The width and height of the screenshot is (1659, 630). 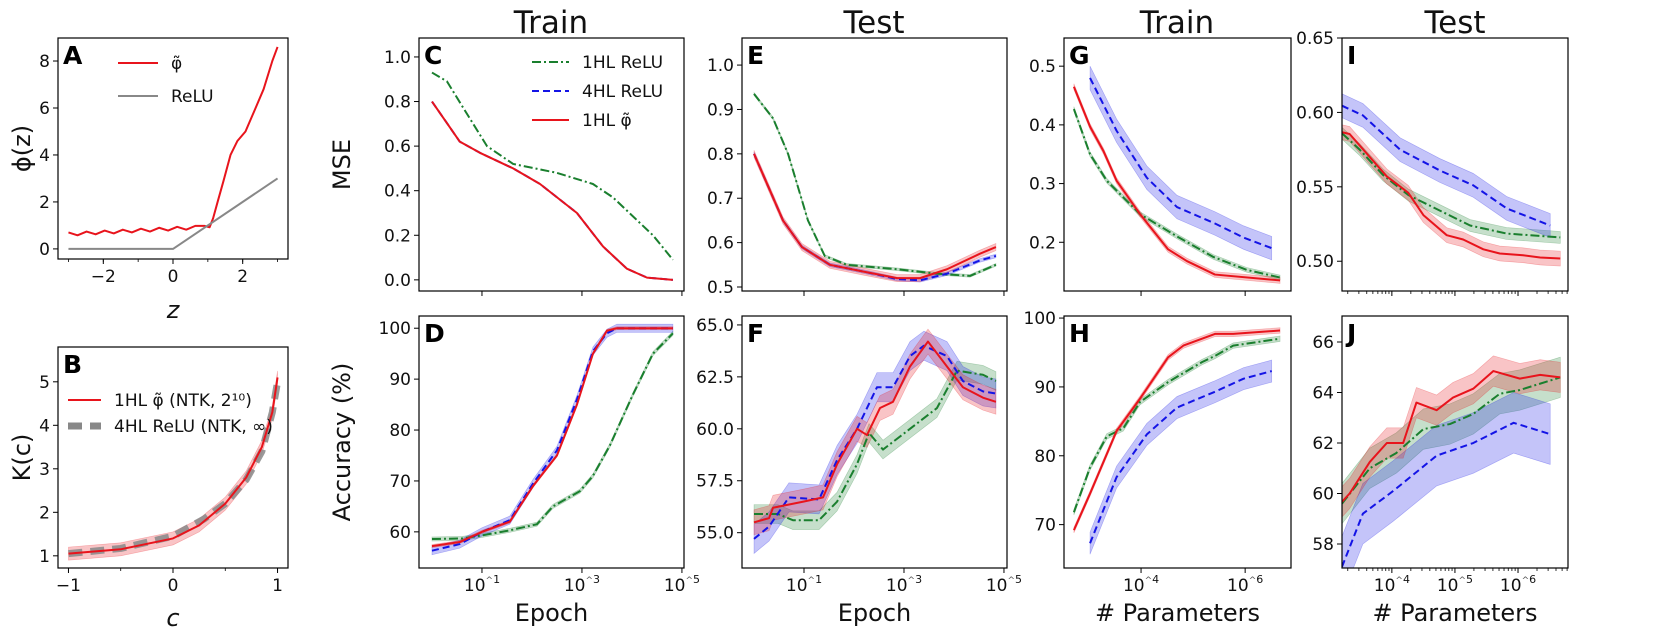 I want to click on legend: 1HL φ̃ (NTK, 2¹⁰) 4HL ReLU (NTK, ∞), so click(x=170, y=414).